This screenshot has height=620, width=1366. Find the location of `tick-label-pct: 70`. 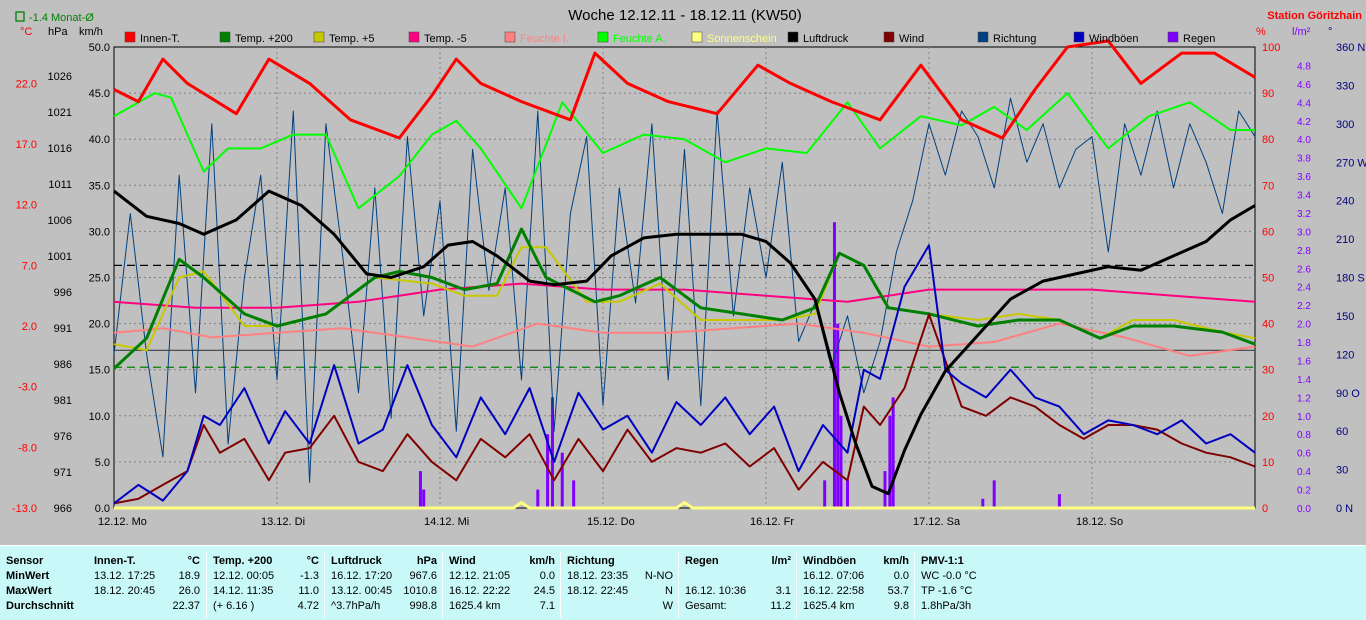

tick-label-pct: 70 is located at coordinates (1268, 186).